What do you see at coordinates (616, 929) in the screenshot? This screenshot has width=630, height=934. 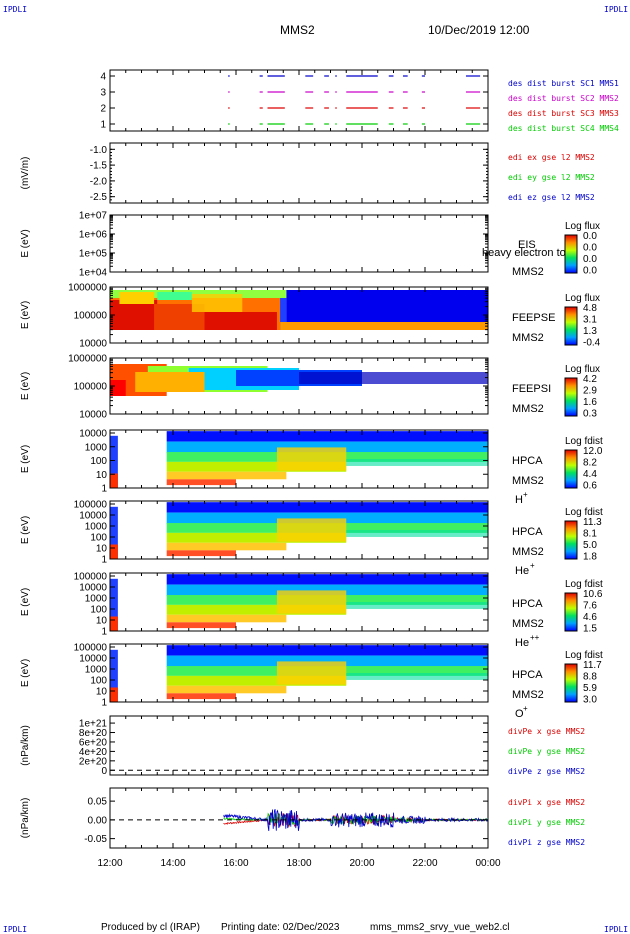 I see `corner-label-bottom-right: IPDLI` at bounding box center [616, 929].